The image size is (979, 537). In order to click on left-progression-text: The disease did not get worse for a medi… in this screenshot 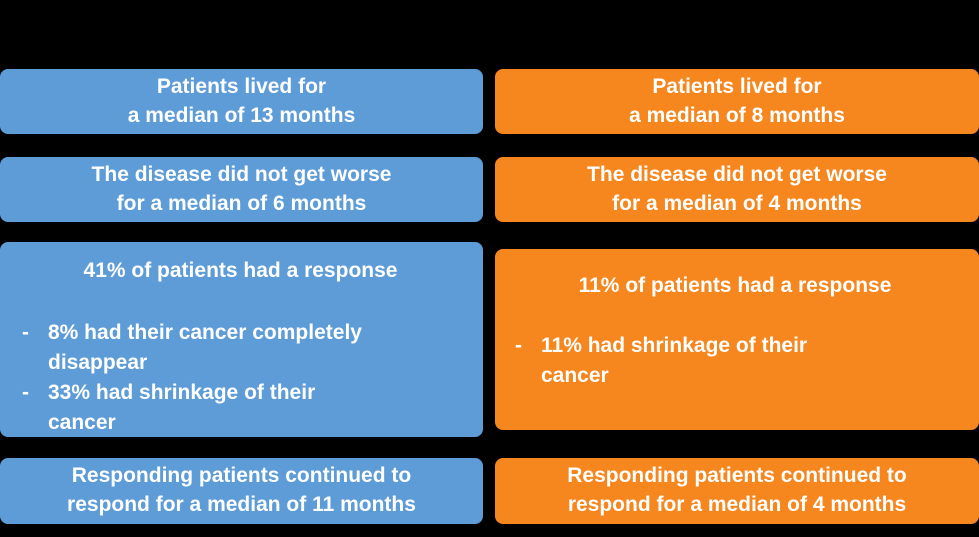, I will do `click(241, 188)`.